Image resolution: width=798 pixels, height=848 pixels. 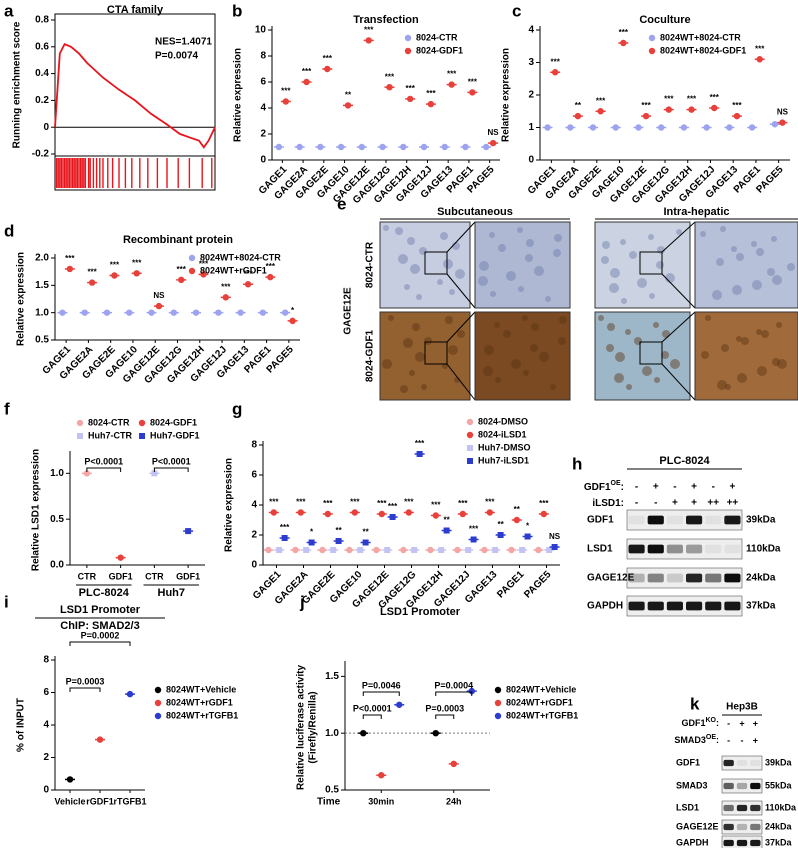 What do you see at coordinates (6, 601) in the screenshot?
I see `panel-letter: i` at bounding box center [6, 601].